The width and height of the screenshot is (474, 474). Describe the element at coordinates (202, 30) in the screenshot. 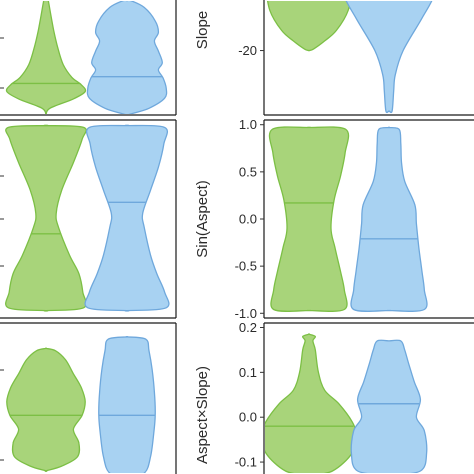

I see `y-axis-title: Slope` at that location.